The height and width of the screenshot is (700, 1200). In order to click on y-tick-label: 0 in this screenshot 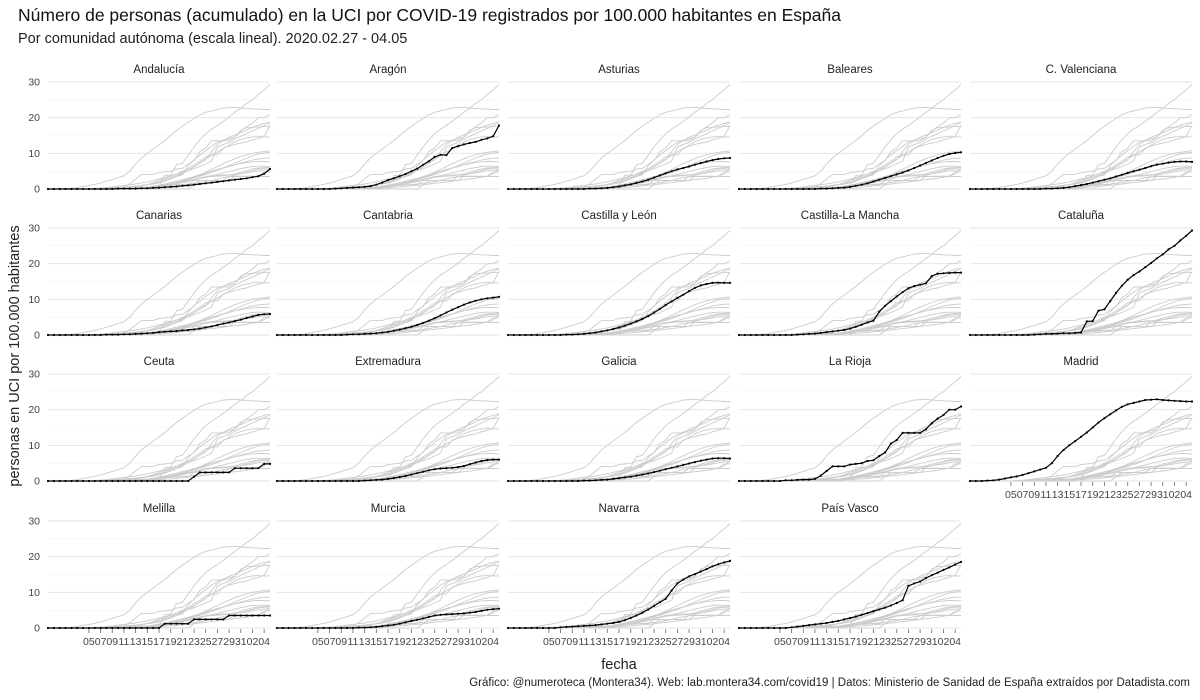, I will do `click(37, 336)`.